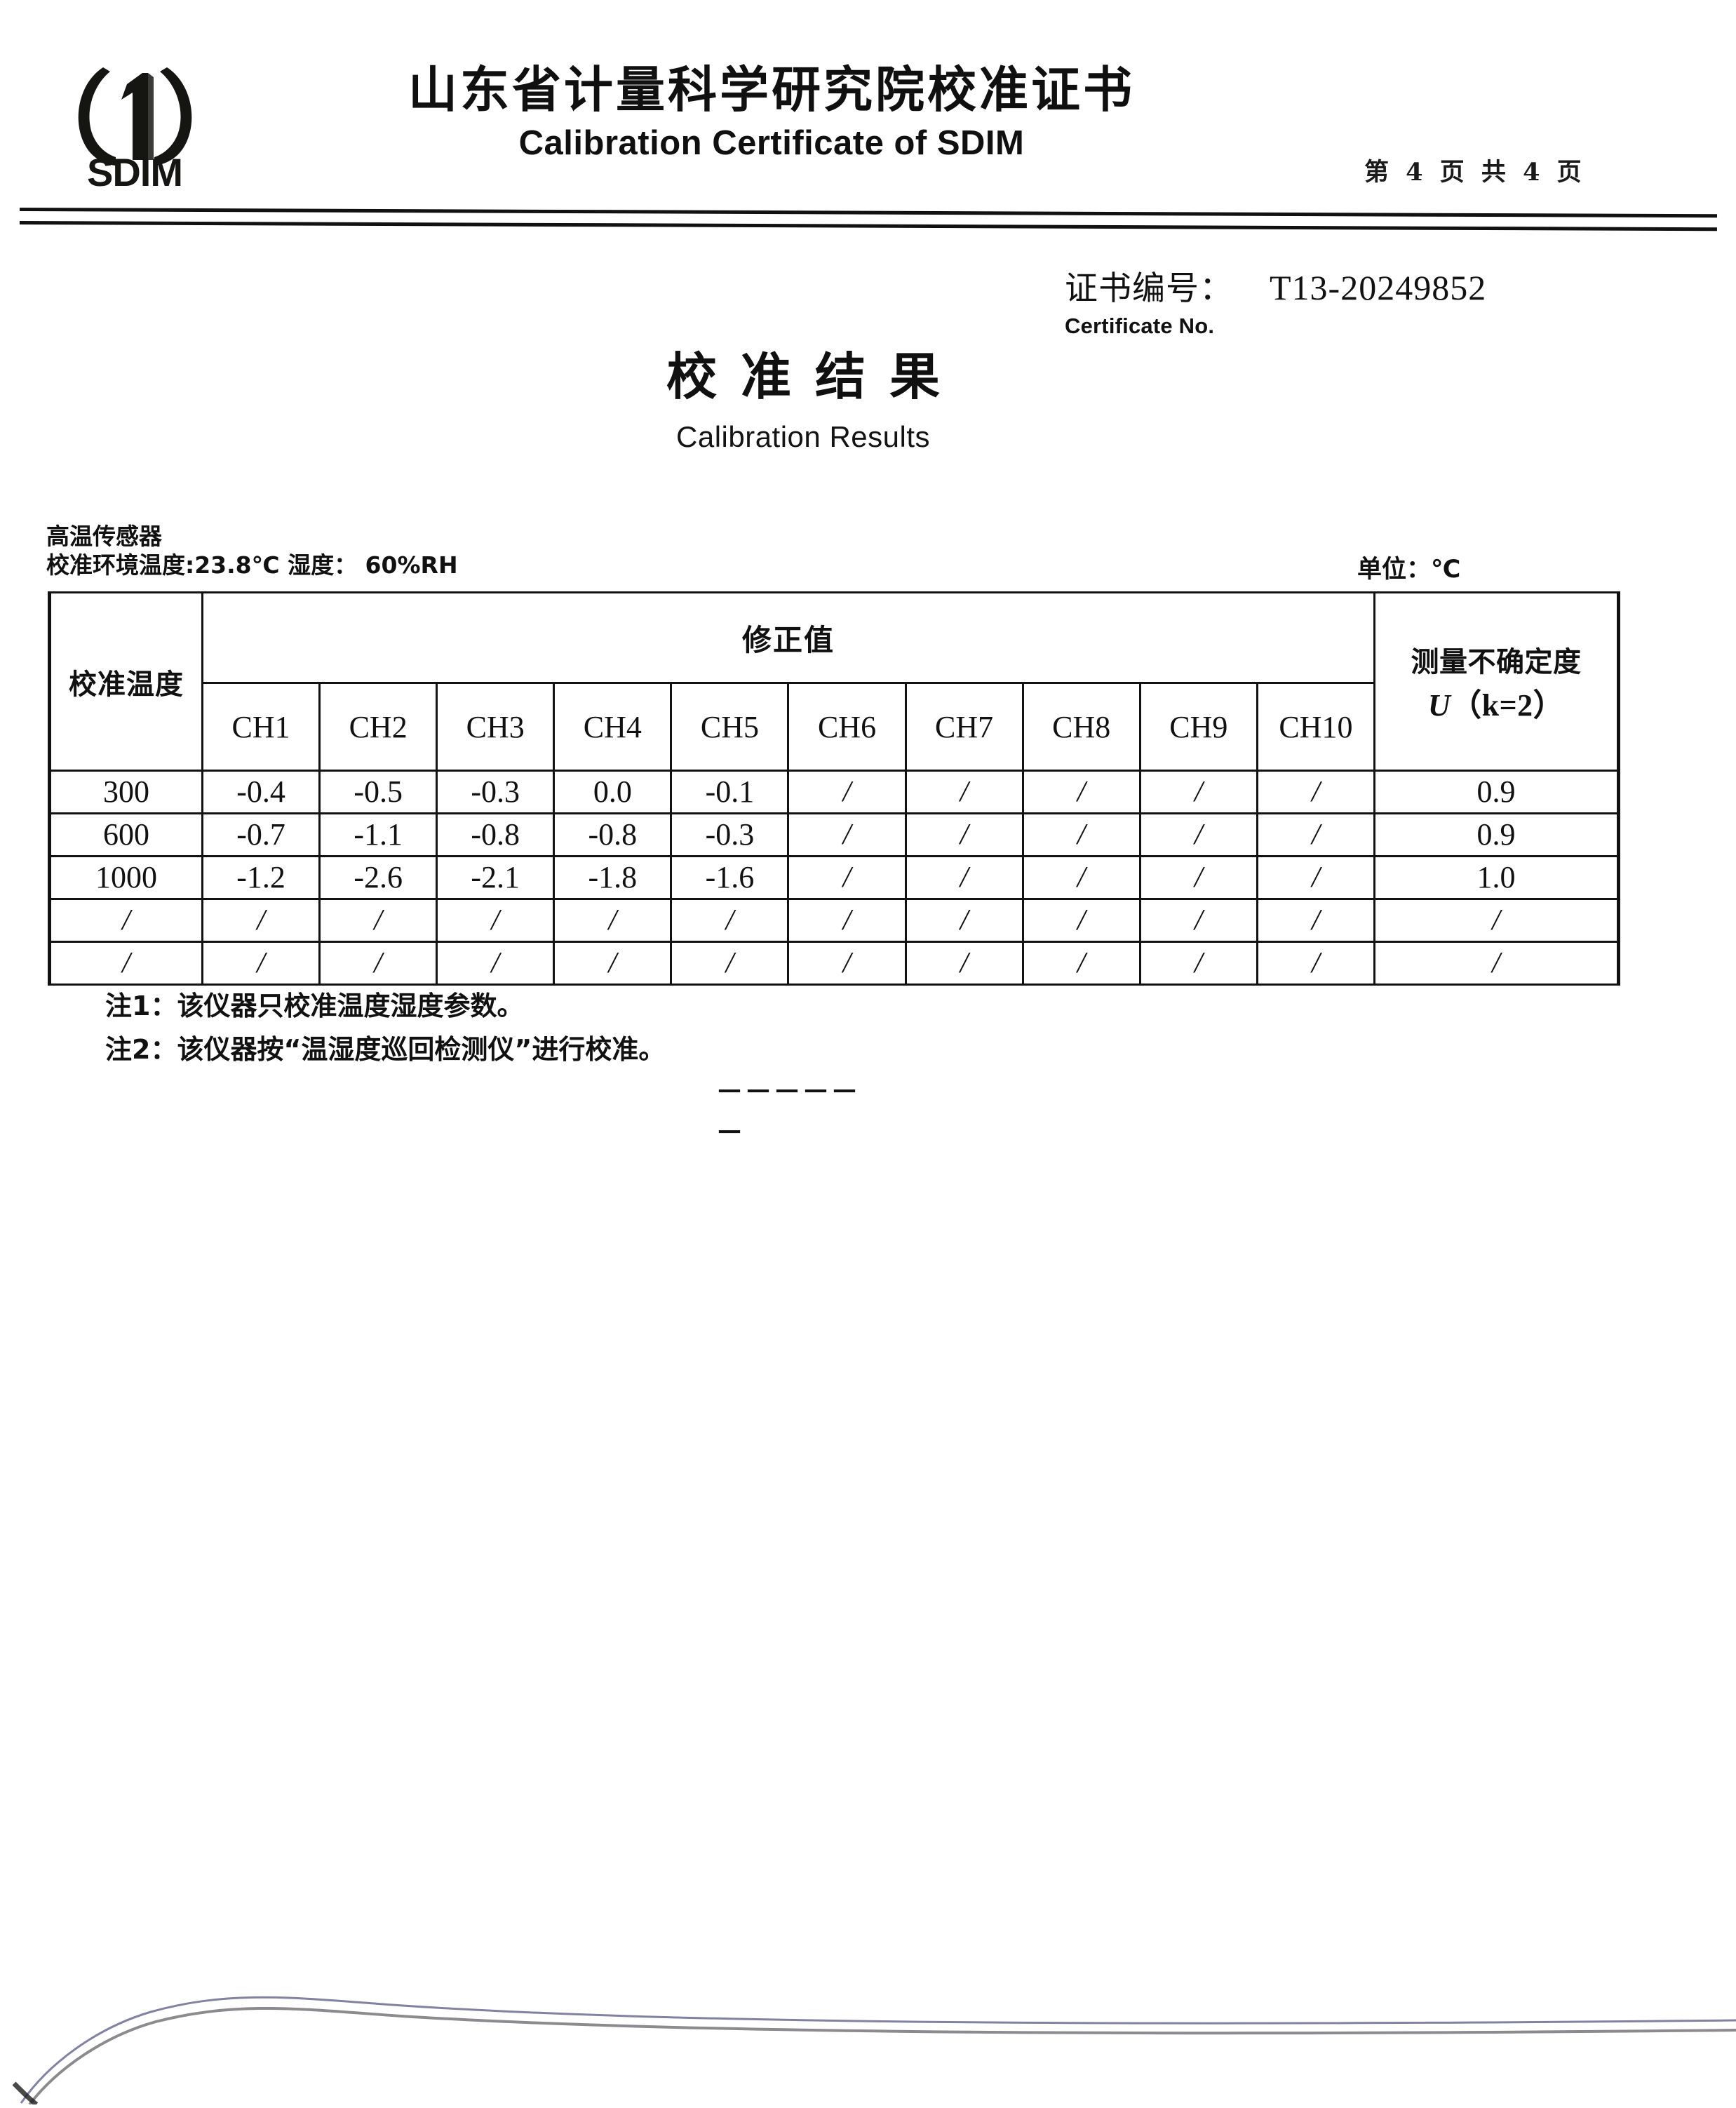 The height and width of the screenshot is (2108, 1736). I want to click on table-header-row-1: 校准温度 修正值 测量不确定度 U（k=2）, so click(834, 681).